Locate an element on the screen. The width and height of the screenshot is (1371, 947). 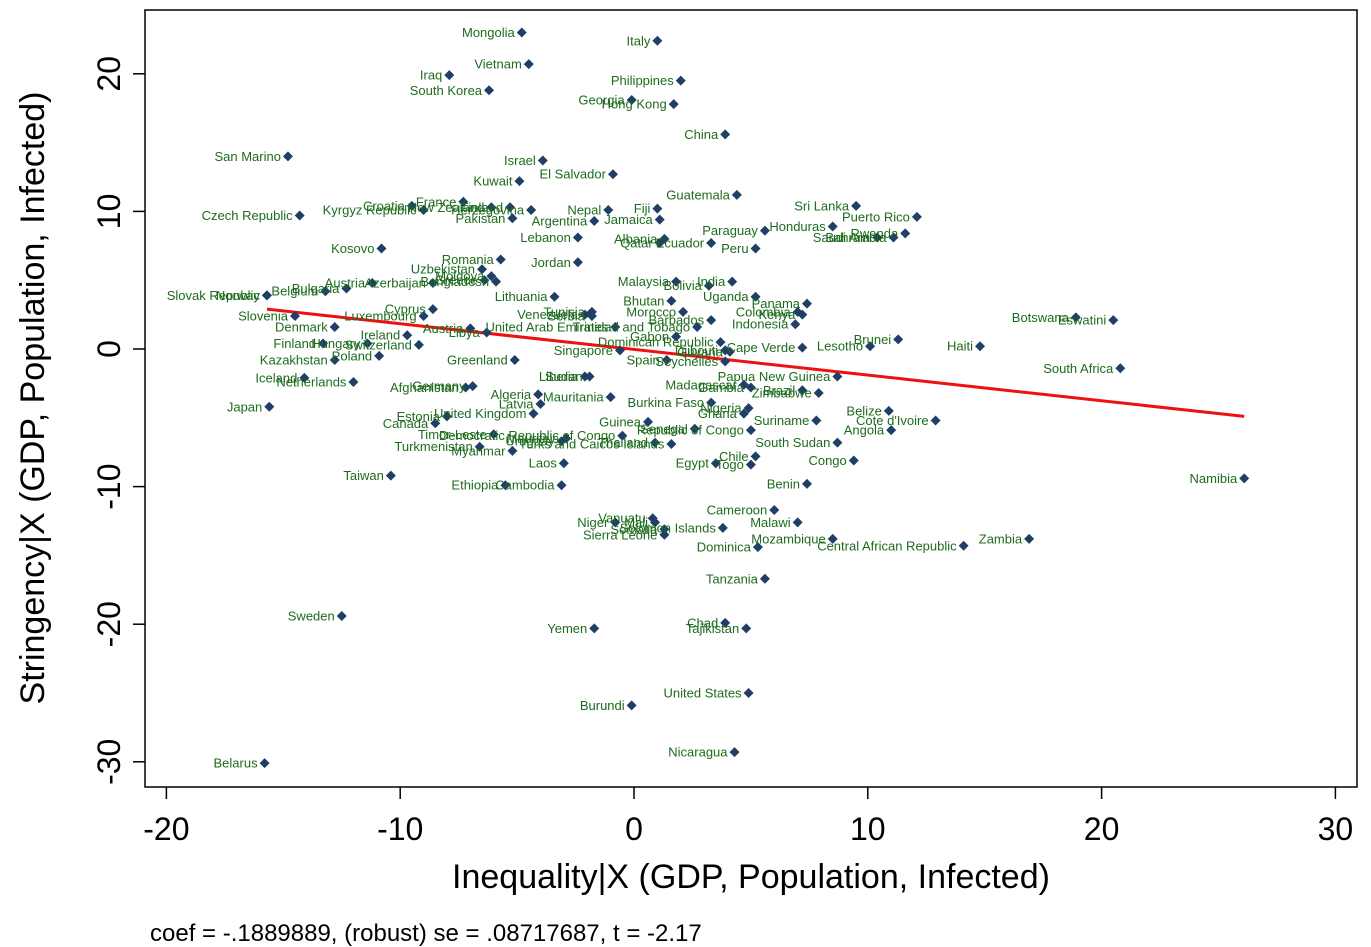
point-label: Yemen is located at coordinates (567, 628).